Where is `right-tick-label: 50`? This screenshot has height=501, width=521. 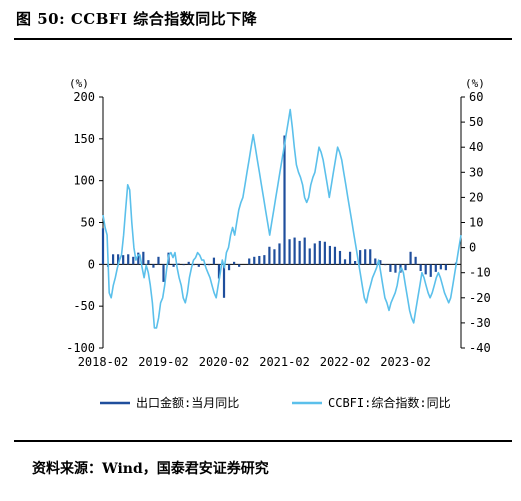
right-tick-label: 50 is located at coordinates (476, 122).